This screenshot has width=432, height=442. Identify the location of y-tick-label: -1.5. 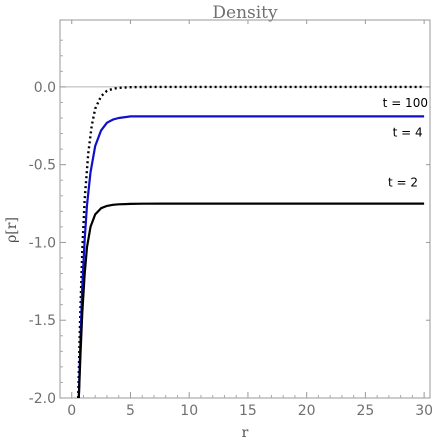
(42, 321).